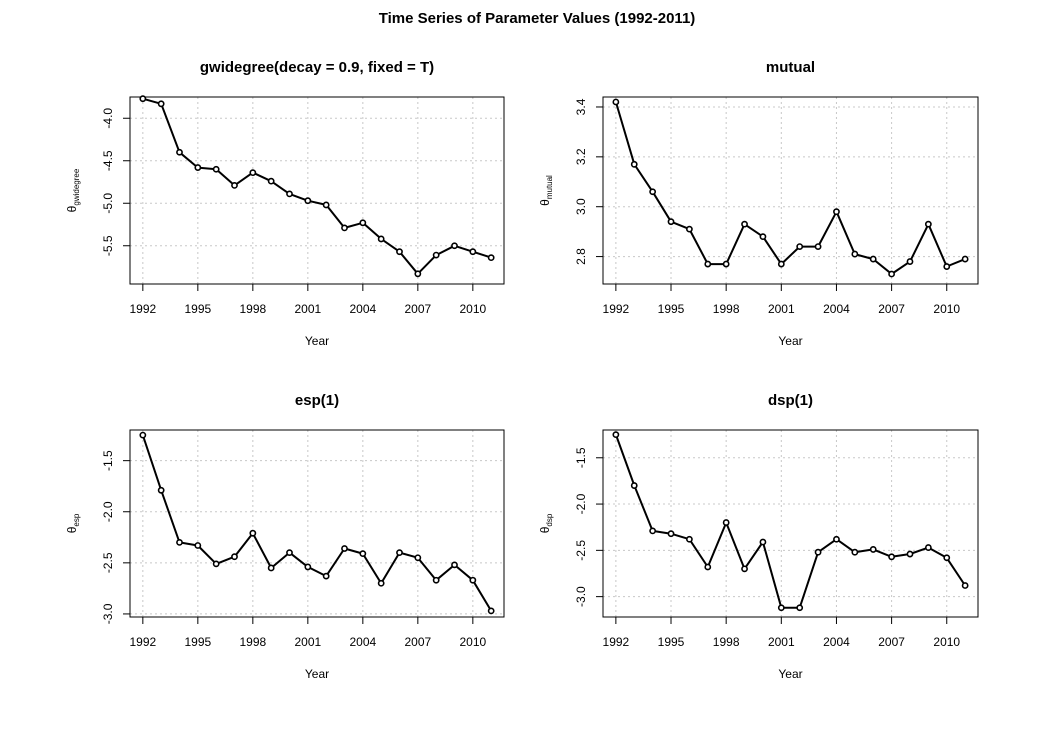 The image size is (1044, 730). I want to click on y-axis-symbol: θ, so click(545, 529).